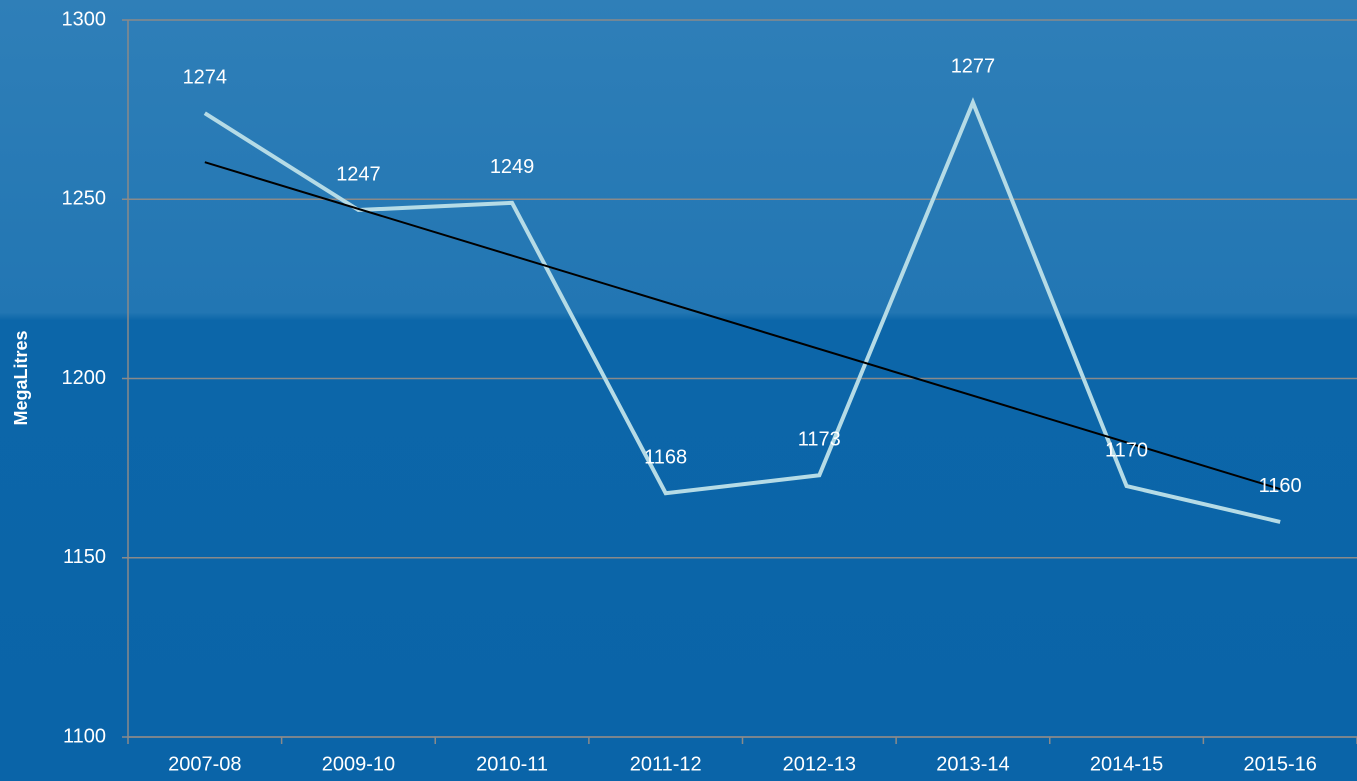 The width and height of the screenshot is (1357, 781). Describe the element at coordinates (358, 764) in the screenshot. I see `x-tick-label: 2009-10` at that location.